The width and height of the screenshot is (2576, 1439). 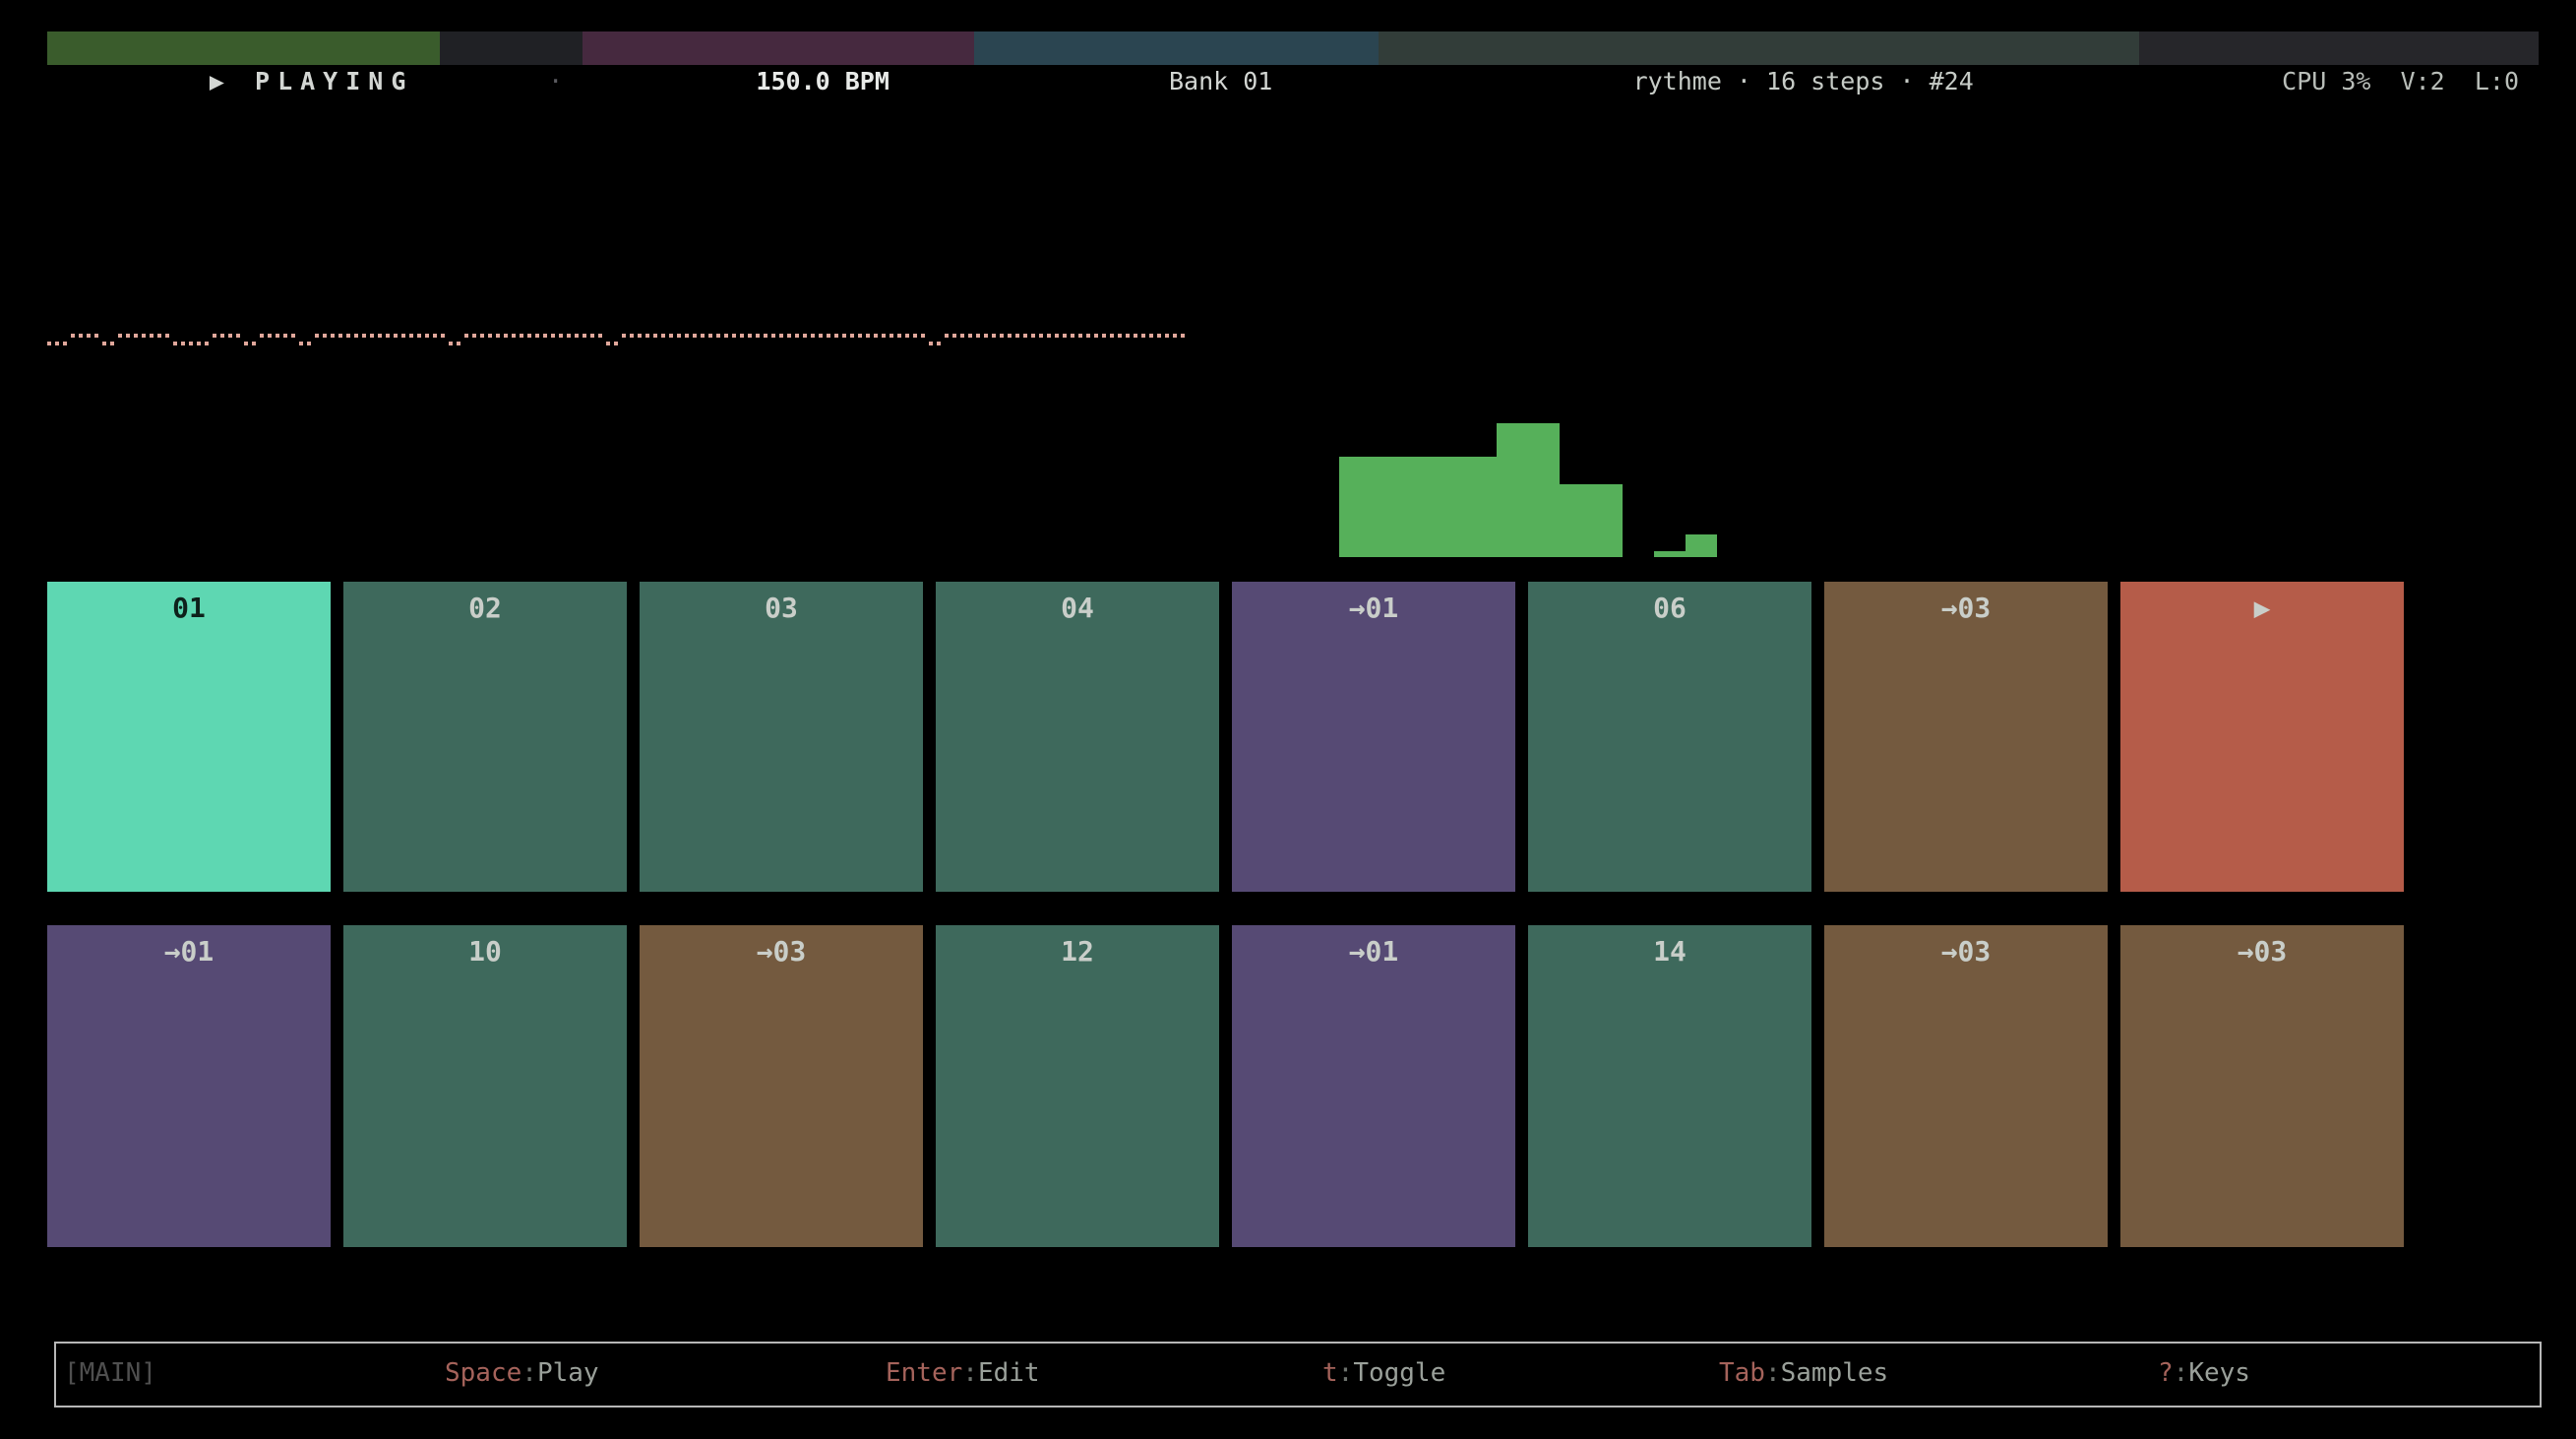 I want to click on pad-2-2: 10, so click(x=485, y=1086).